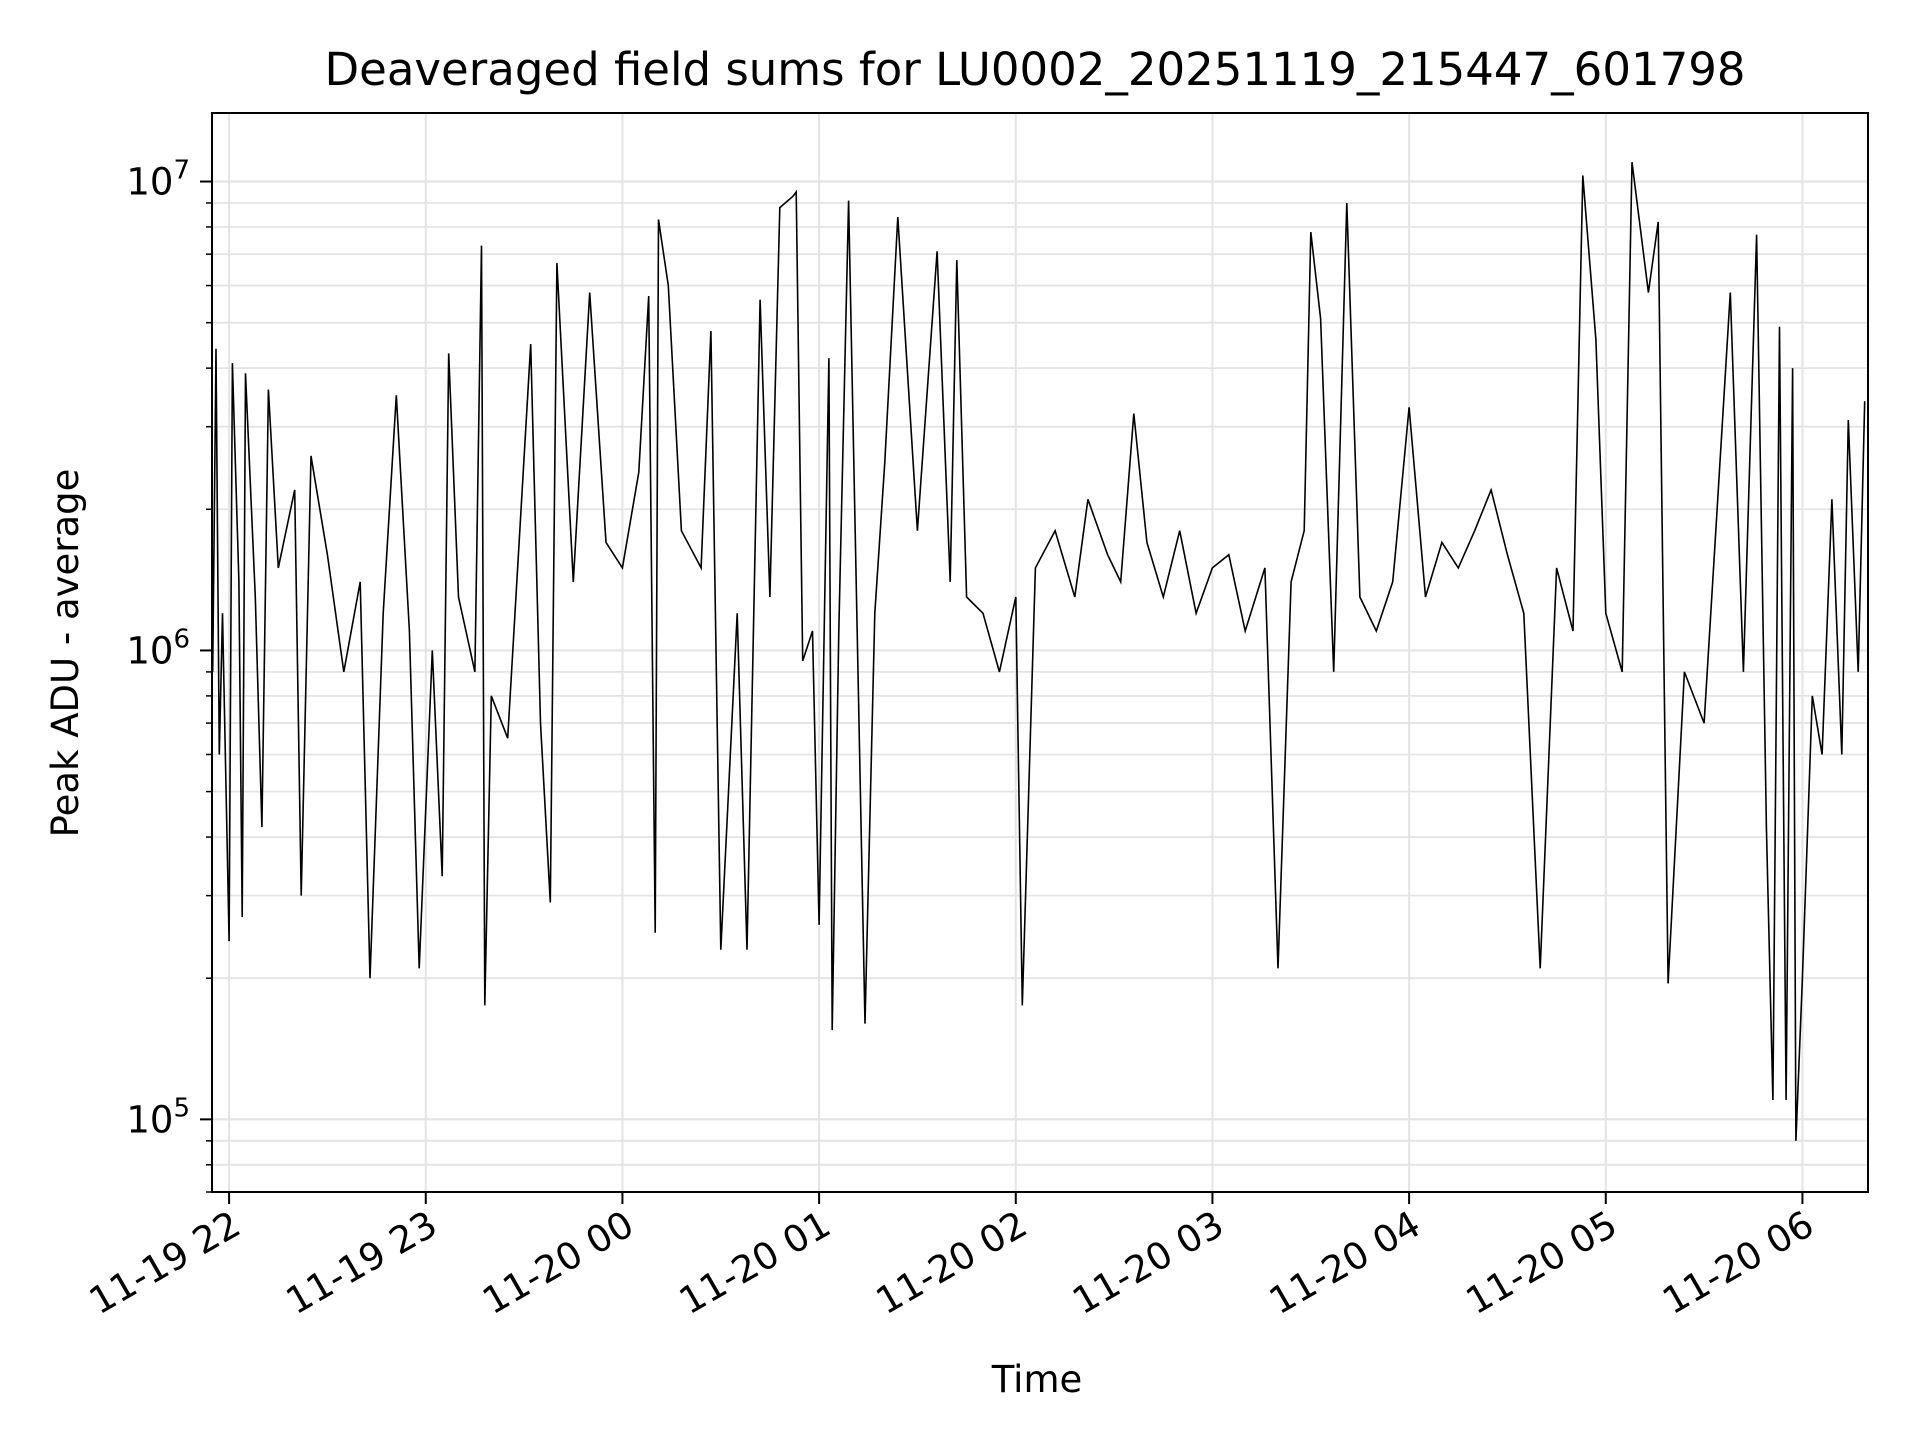  What do you see at coordinates (158, 1117) in the screenshot?
I see `y-tick-label: 105` at bounding box center [158, 1117].